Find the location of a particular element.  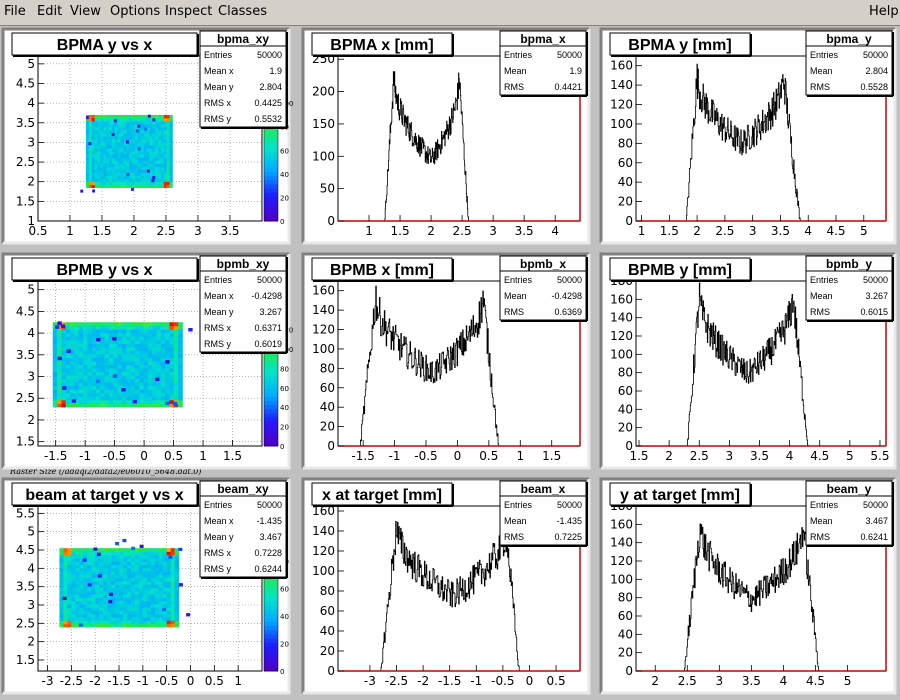

y-tick-label: 1.5 is located at coordinates (25, 201).